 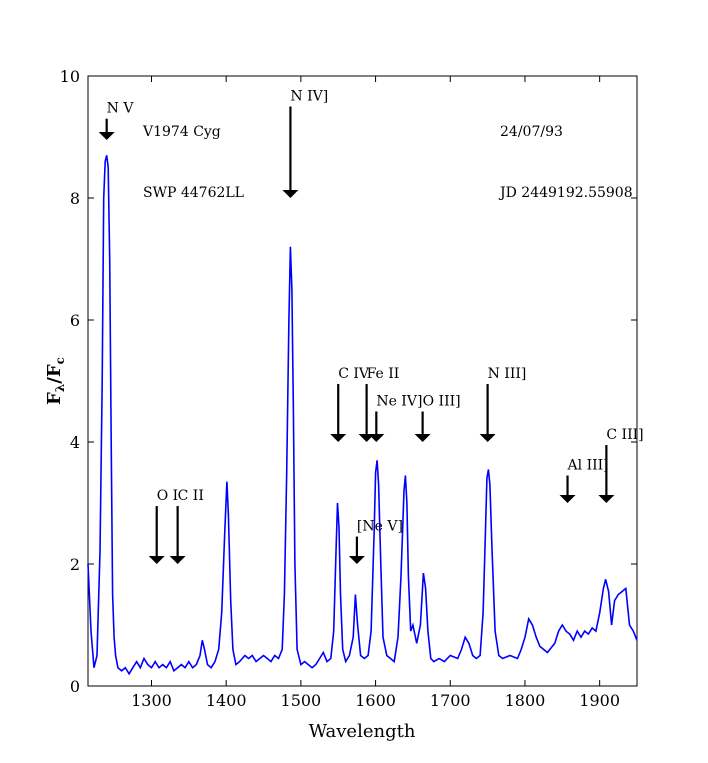 I want to click on x-tick-label: 1500, so click(x=301, y=700).